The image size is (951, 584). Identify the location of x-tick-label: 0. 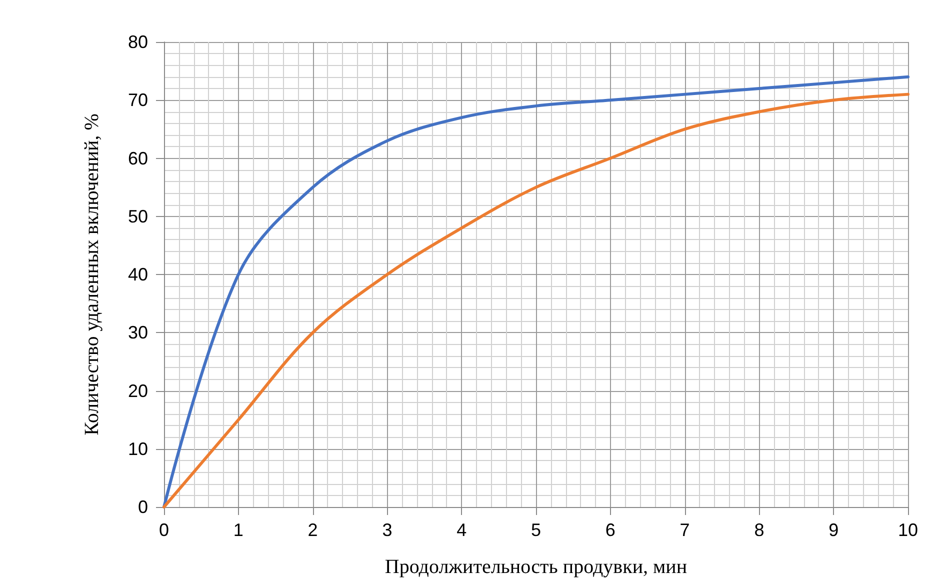
(164, 530).